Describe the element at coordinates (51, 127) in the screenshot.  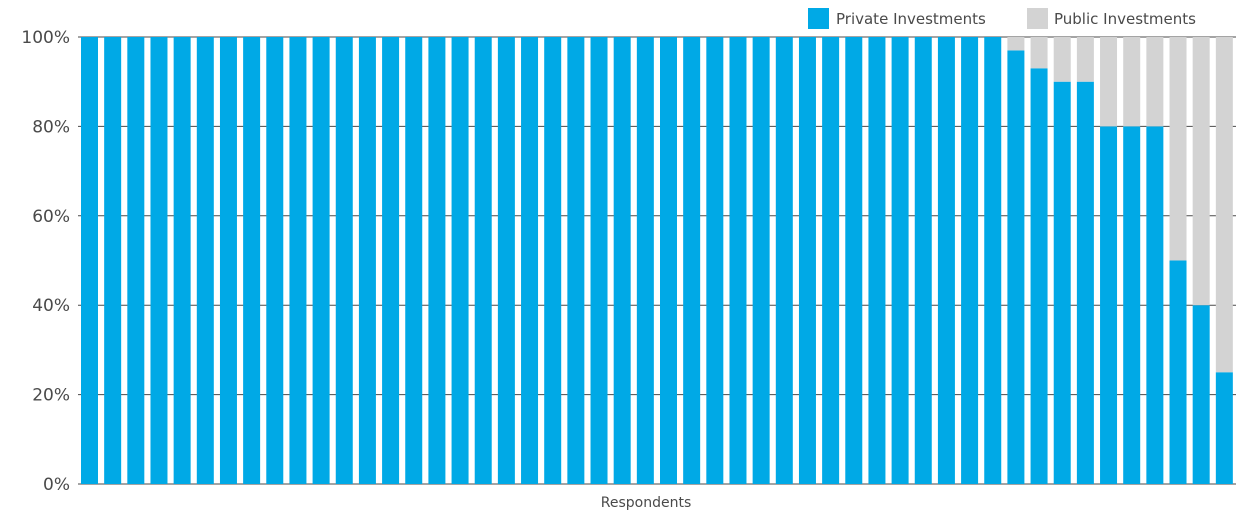
I see `y-tick-label: 80%` at that location.